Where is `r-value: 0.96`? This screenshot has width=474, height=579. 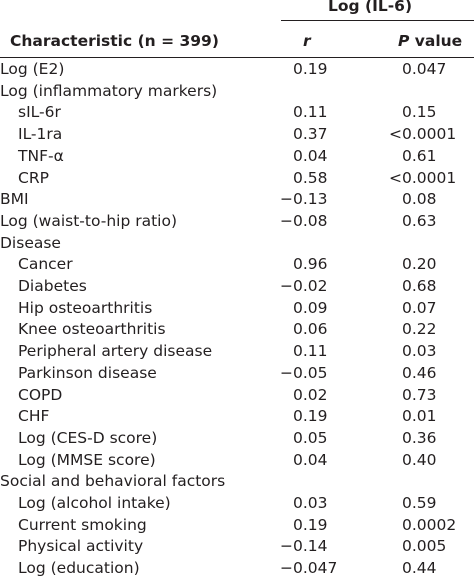
r-value: 0.96 is located at coordinates (310, 264).